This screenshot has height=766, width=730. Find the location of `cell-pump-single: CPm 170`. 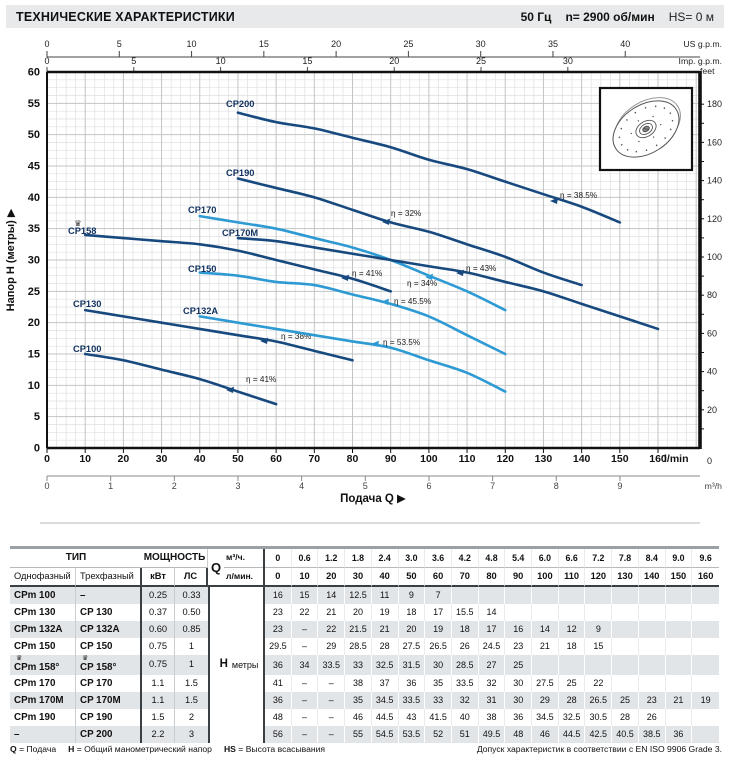

cell-pump-single: CPm 170 is located at coordinates (43, 683).